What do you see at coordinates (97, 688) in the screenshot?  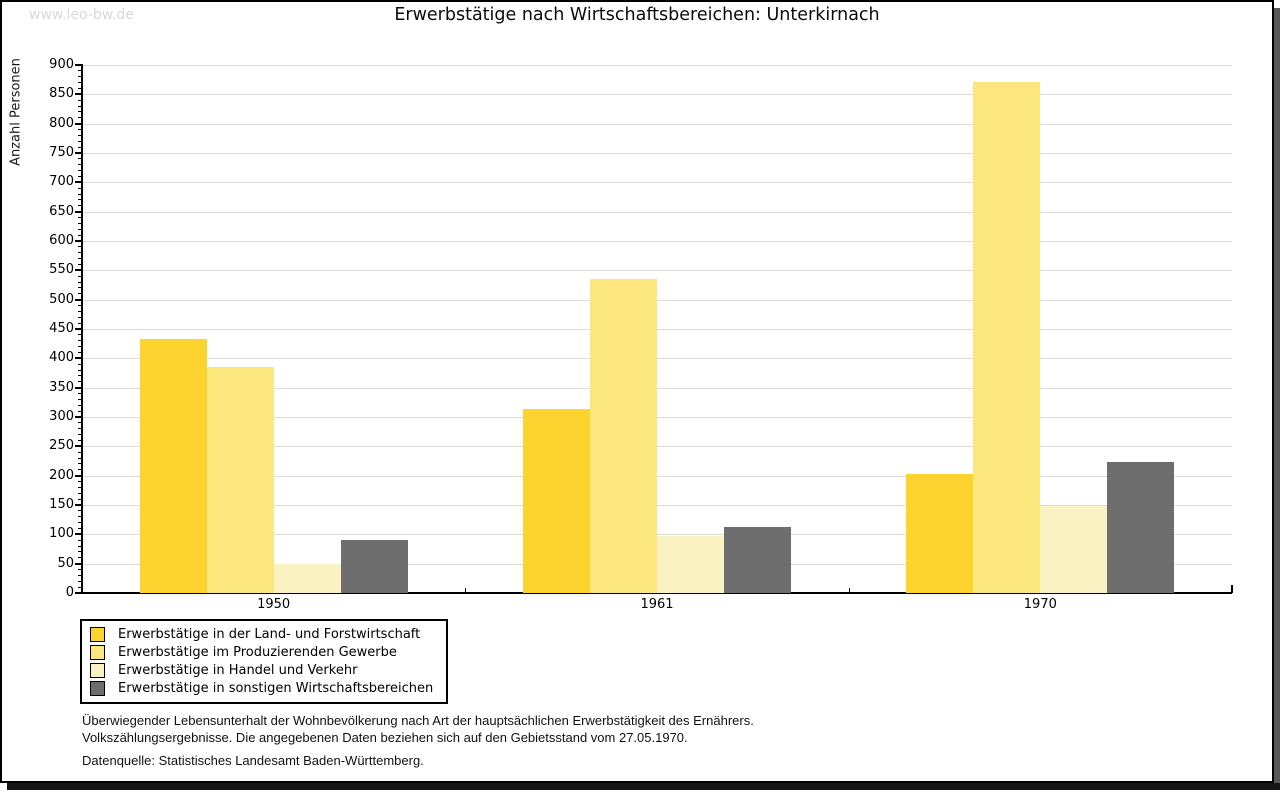 I see `legend-swatch-sonstige-bereiche` at bounding box center [97, 688].